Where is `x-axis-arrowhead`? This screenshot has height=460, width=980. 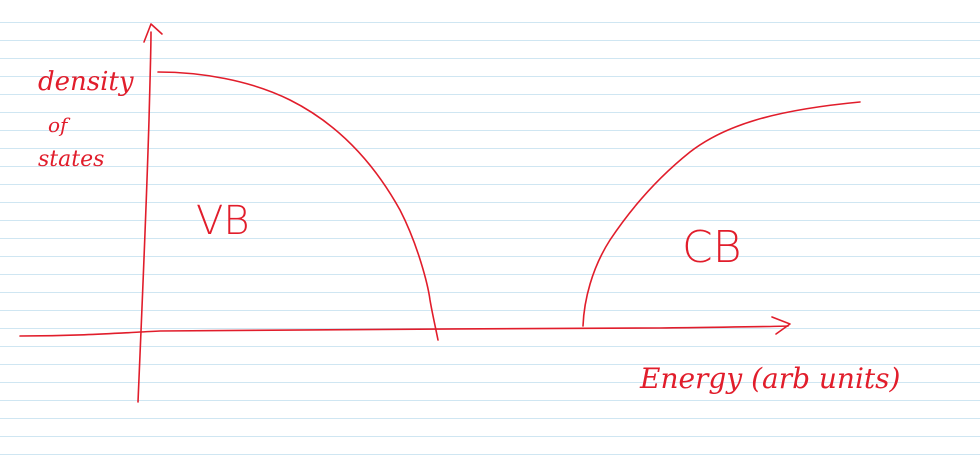
x-axis-arrowhead is located at coordinates (781, 325).